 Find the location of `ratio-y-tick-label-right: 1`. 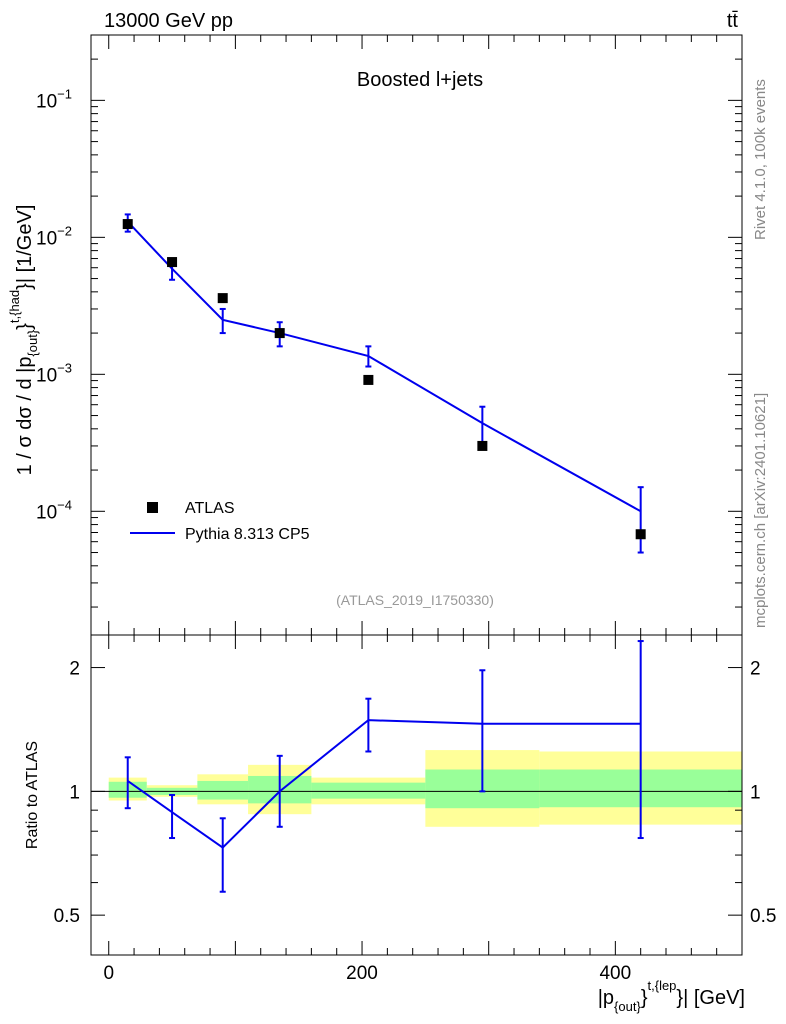

ratio-y-tick-label-right: 1 is located at coordinates (755, 792).